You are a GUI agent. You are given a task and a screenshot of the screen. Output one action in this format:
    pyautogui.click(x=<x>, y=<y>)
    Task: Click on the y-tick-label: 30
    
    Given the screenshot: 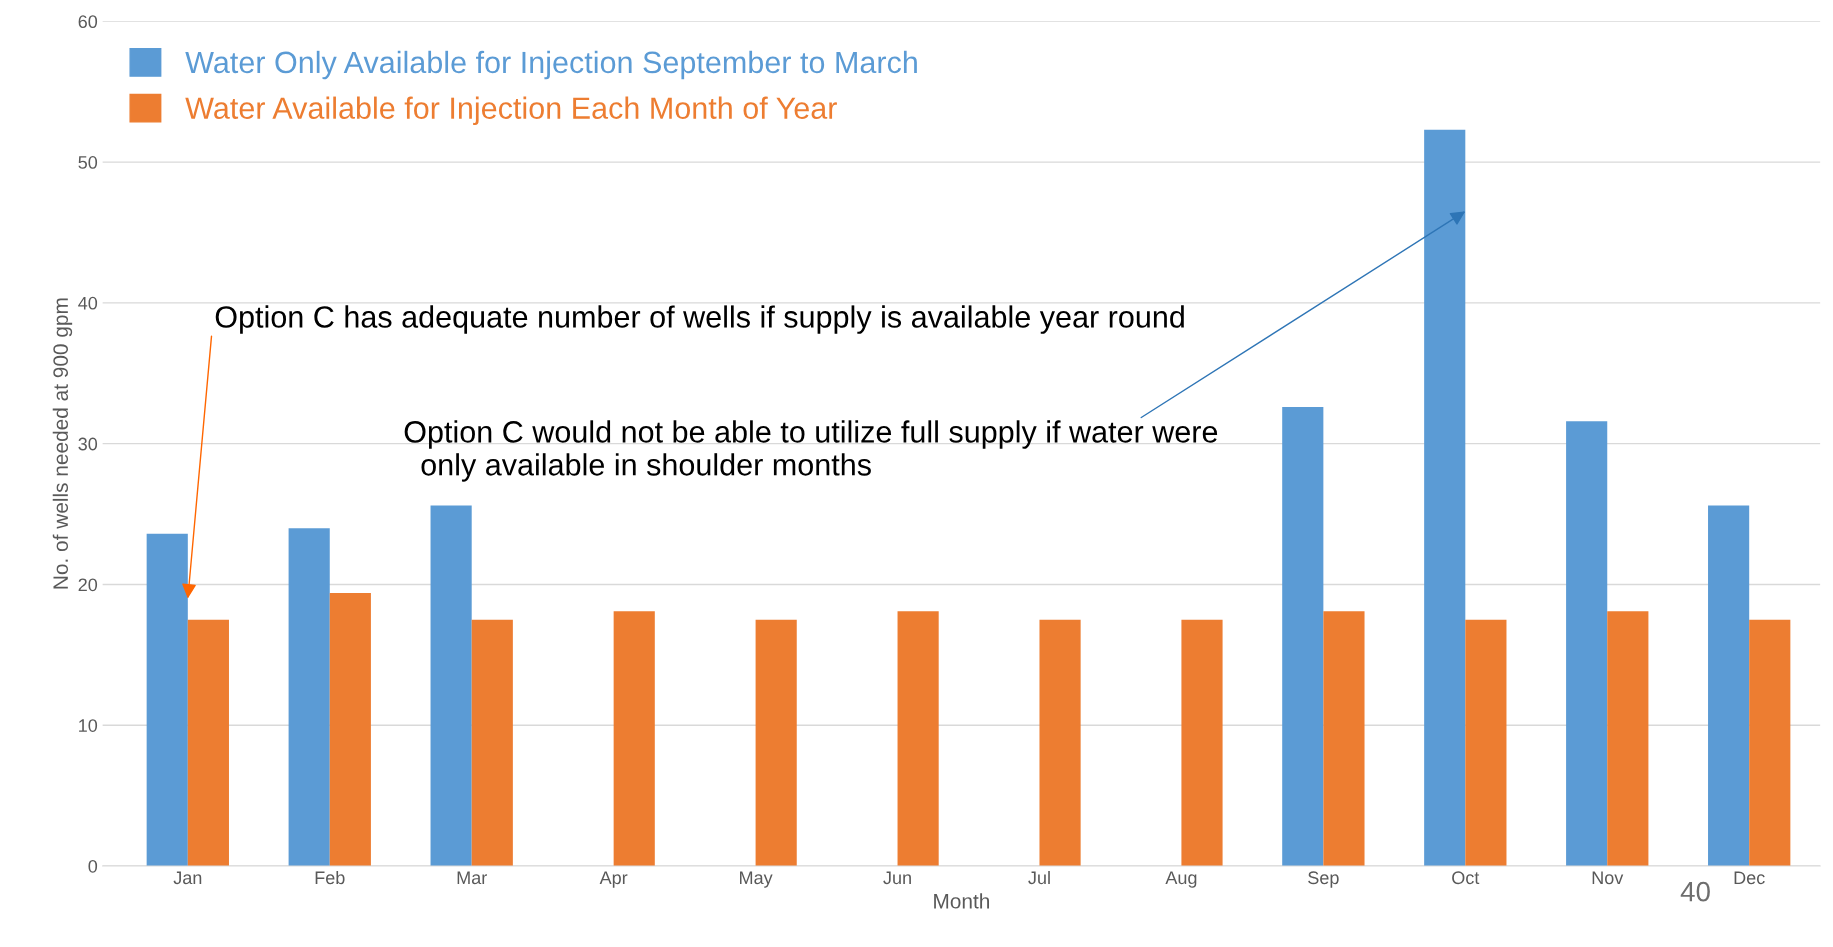 What is the action you would take?
    pyautogui.click(x=88, y=444)
    